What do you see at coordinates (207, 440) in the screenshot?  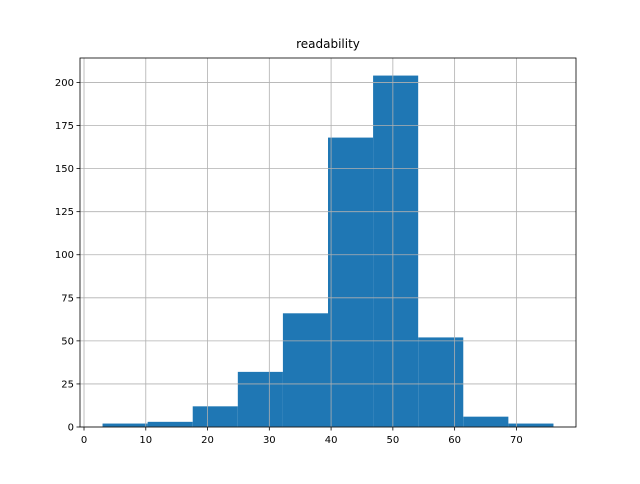 I see `x-tick-label: 20` at bounding box center [207, 440].